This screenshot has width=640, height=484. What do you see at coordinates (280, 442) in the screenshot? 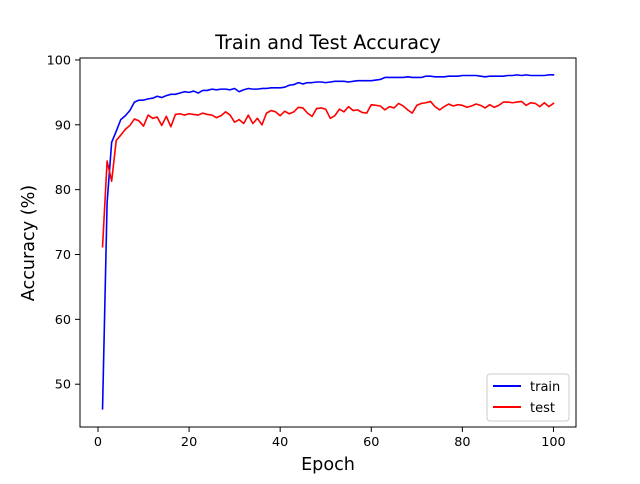
I see `x-tick-label: 40` at bounding box center [280, 442].